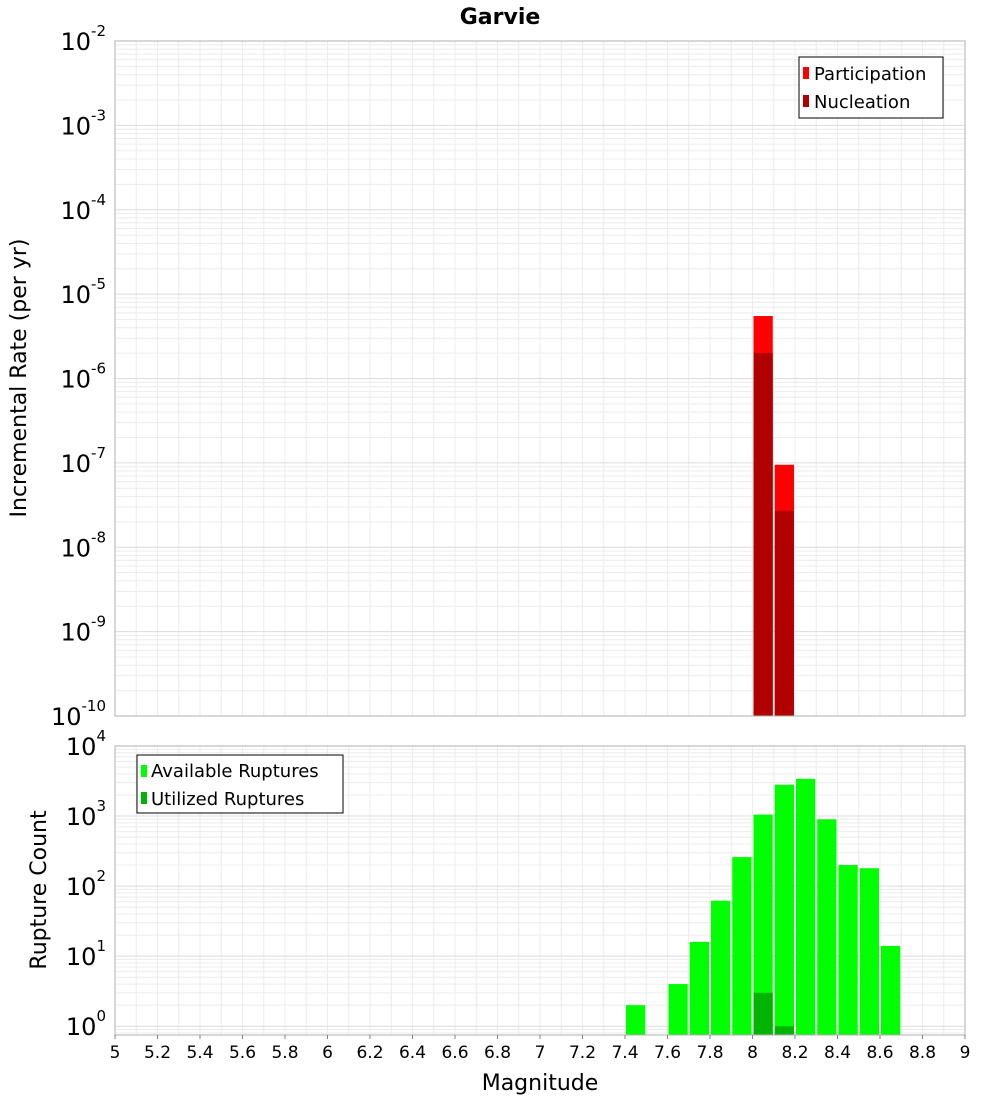 The width and height of the screenshot is (1000, 1100). I want to click on x-tick-label: 7.4, so click(624, 1053).